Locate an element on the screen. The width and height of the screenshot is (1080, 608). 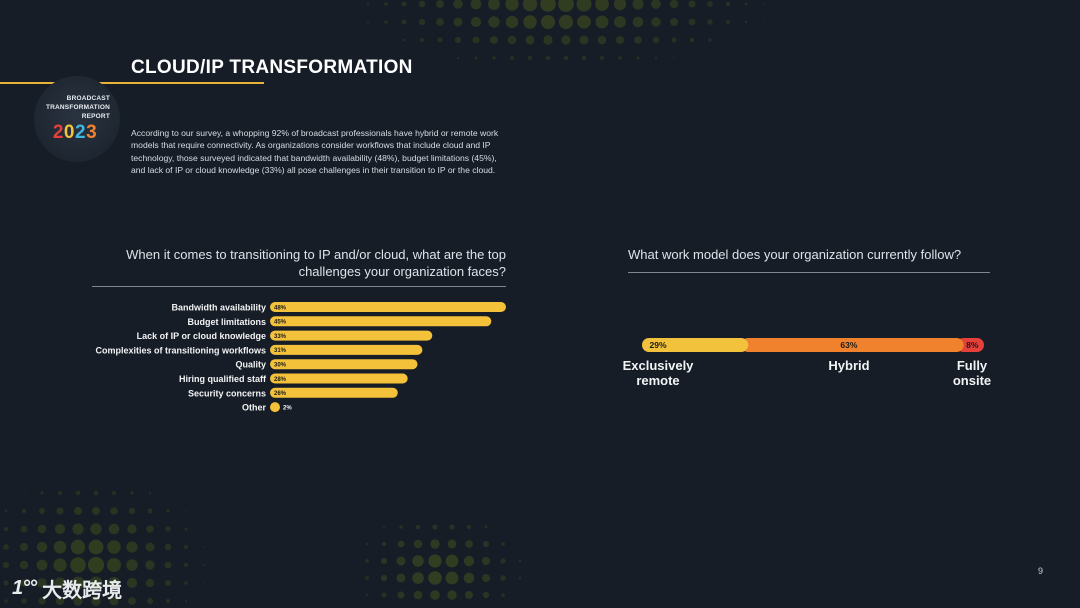
bar-value-label: 48% is located at coordinates (280, 308).